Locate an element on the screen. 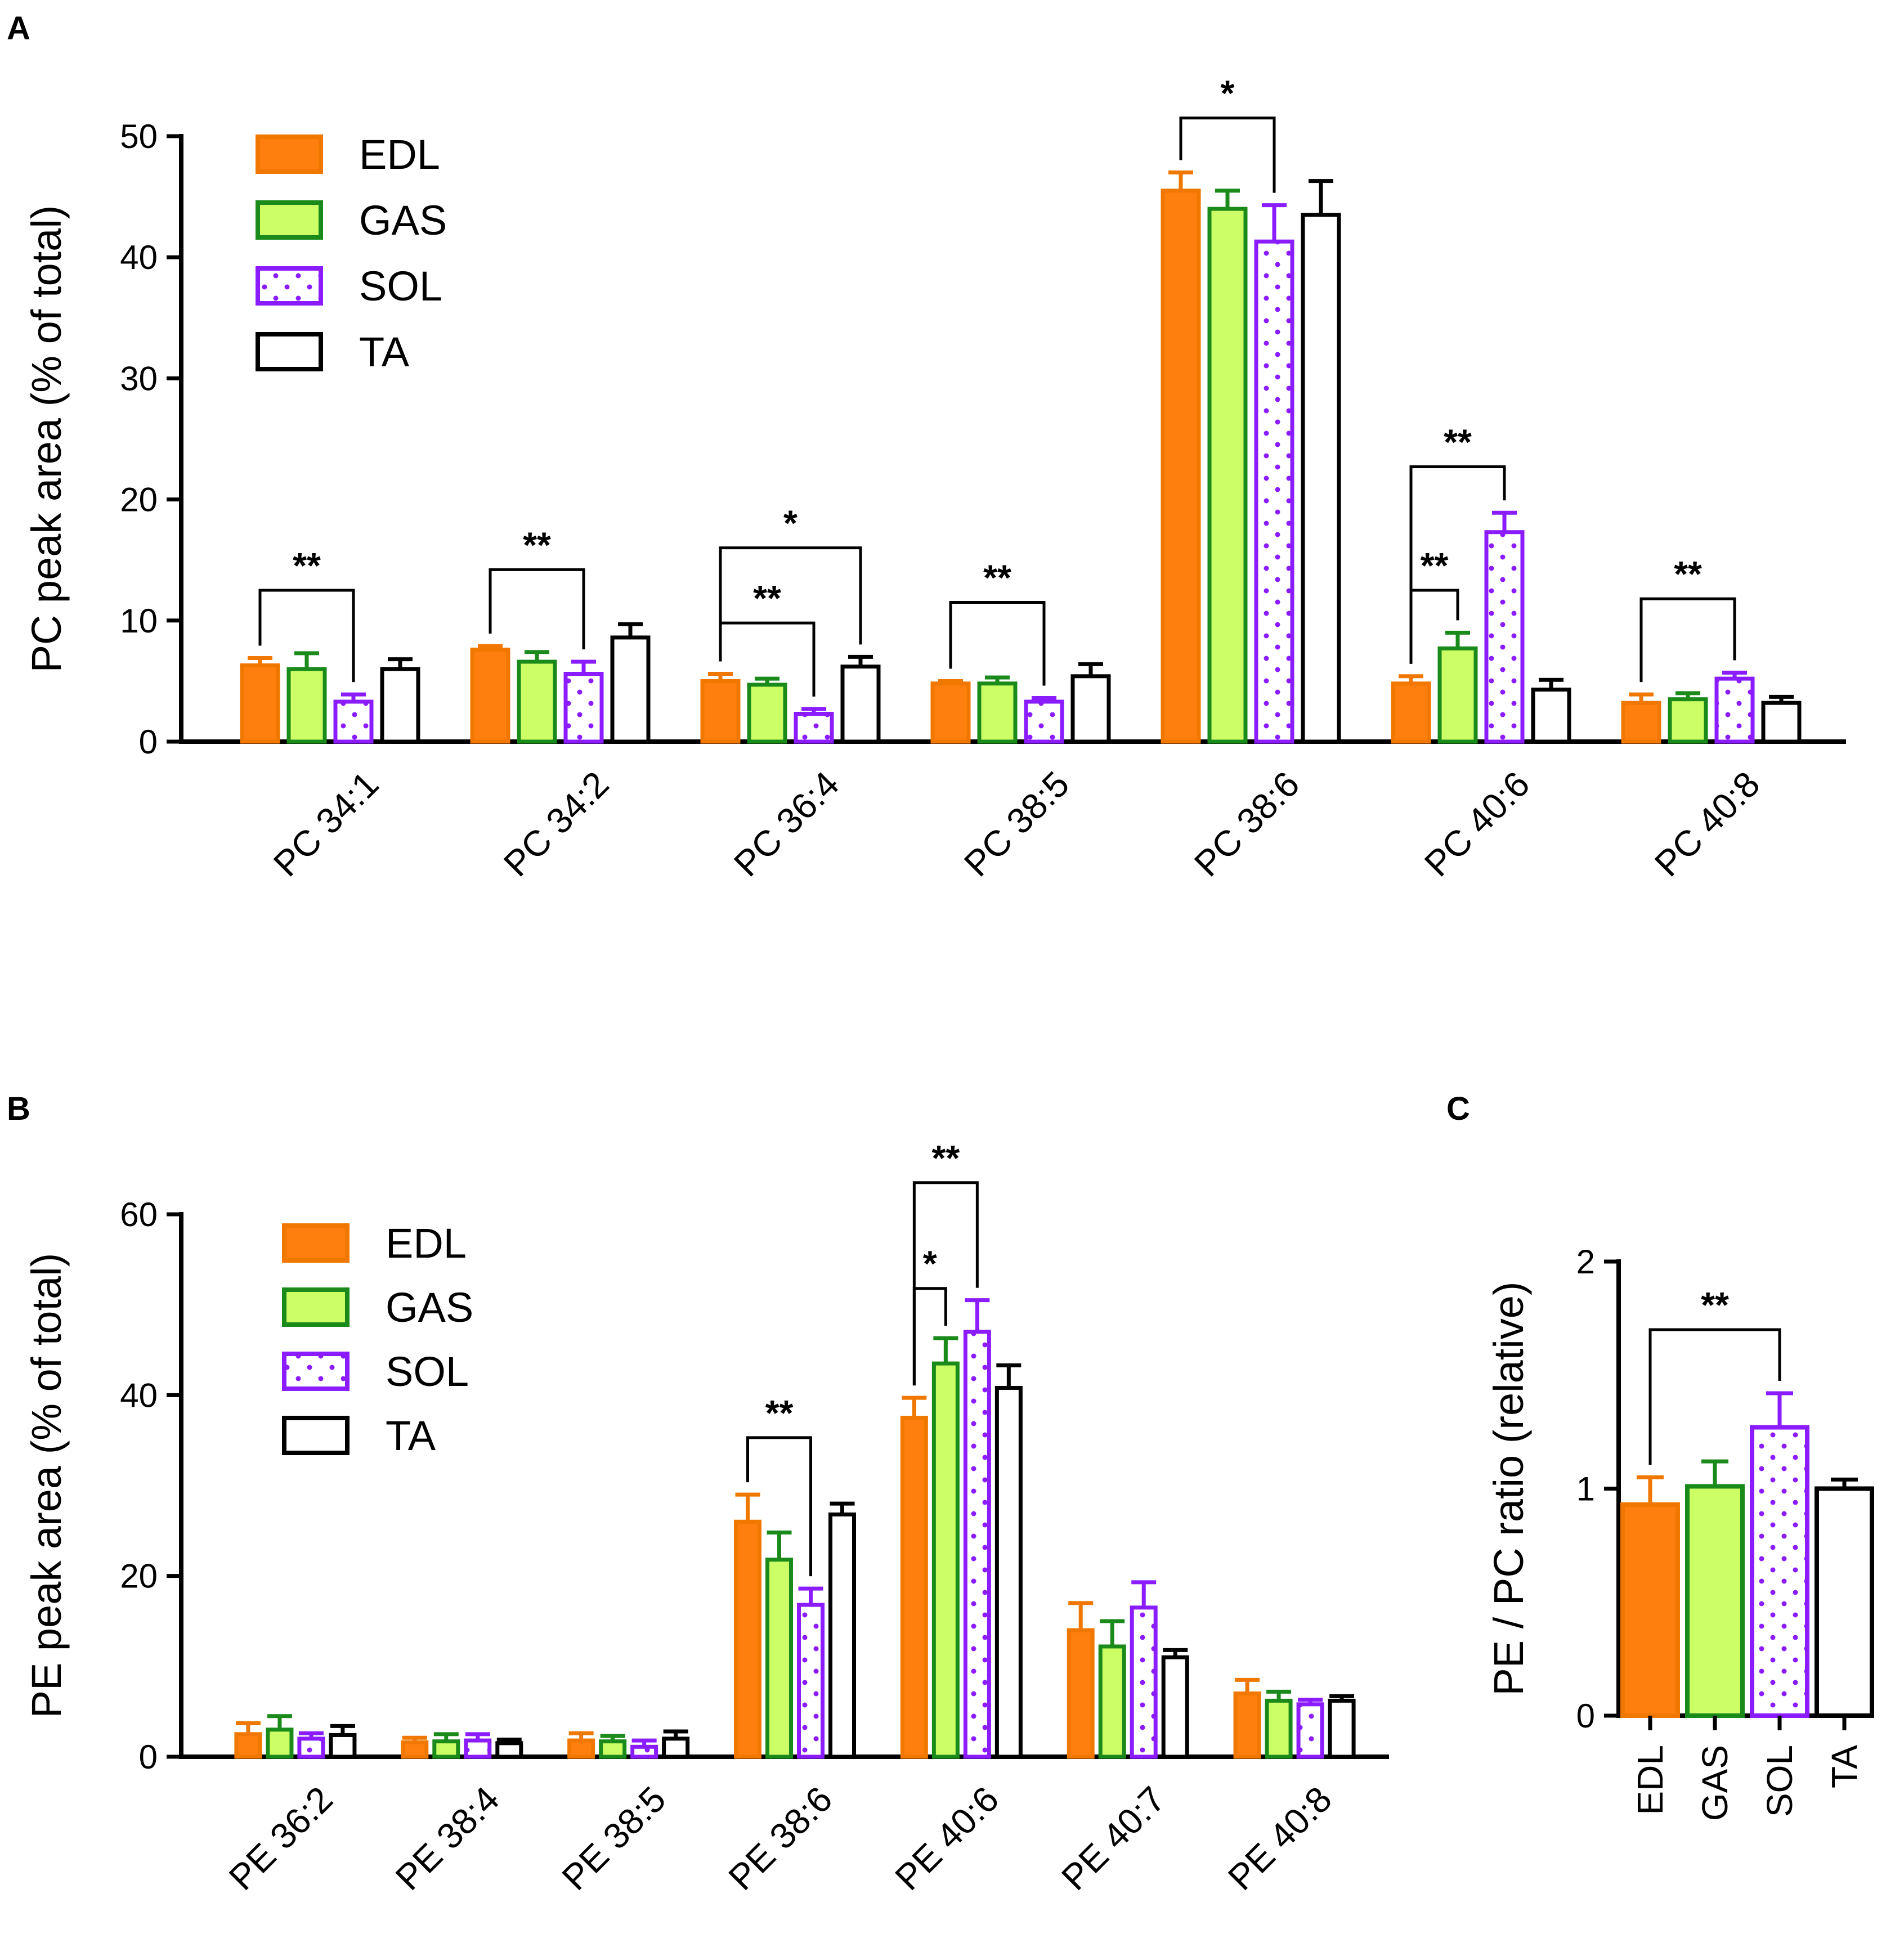 The height and width of the screenshot is (1943, 1904). panel-b-bar-pe-36-2-ta is located at coordinates (343, 1746).